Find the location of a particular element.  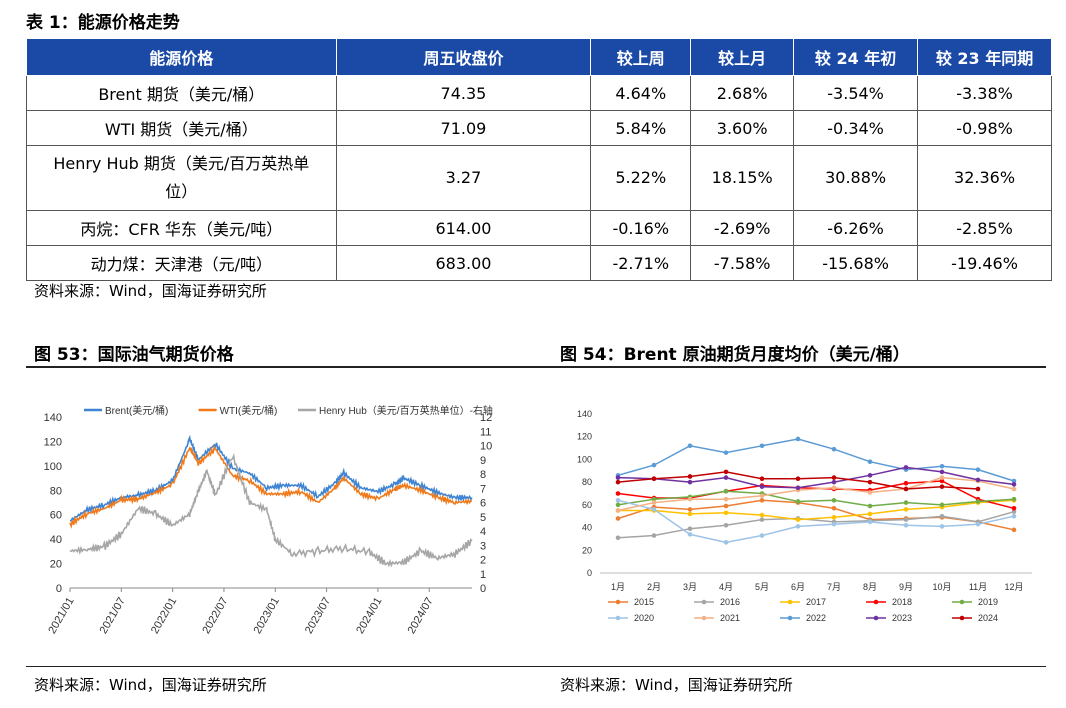

x-tick-label: 2023/07 is located at coordinates (318, 616).